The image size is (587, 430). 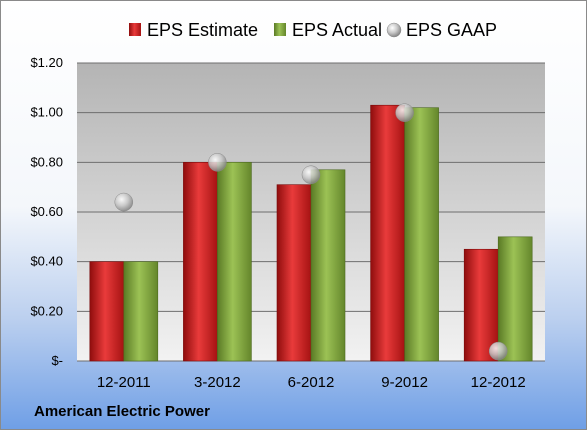 I want to click on y-tick-label: $0.20, so click(x=46, y=310).